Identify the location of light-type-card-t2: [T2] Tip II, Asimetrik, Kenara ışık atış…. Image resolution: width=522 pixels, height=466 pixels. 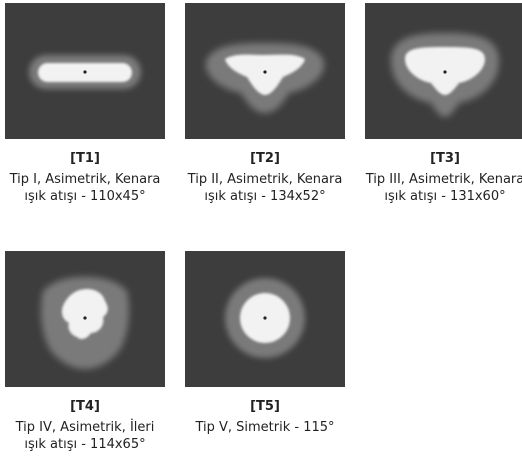
(265, 104).